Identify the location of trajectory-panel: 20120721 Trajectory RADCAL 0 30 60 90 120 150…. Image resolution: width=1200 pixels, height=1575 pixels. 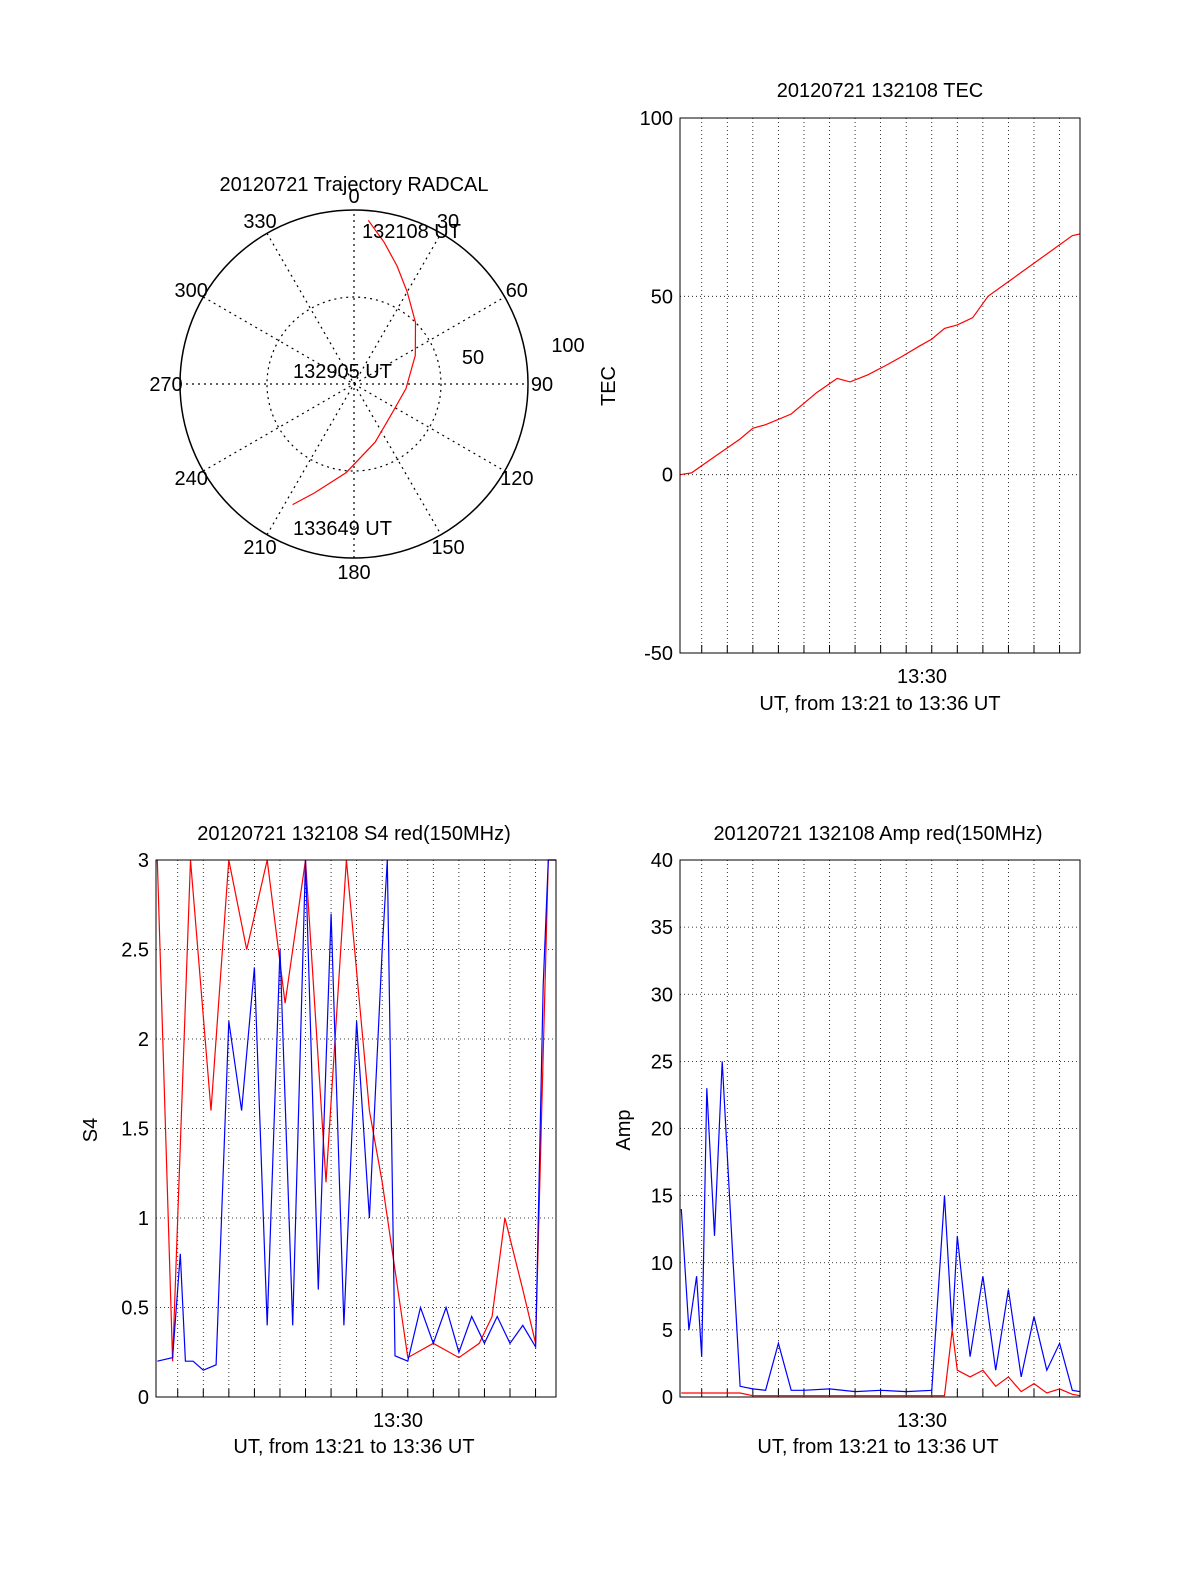
(366, 379).